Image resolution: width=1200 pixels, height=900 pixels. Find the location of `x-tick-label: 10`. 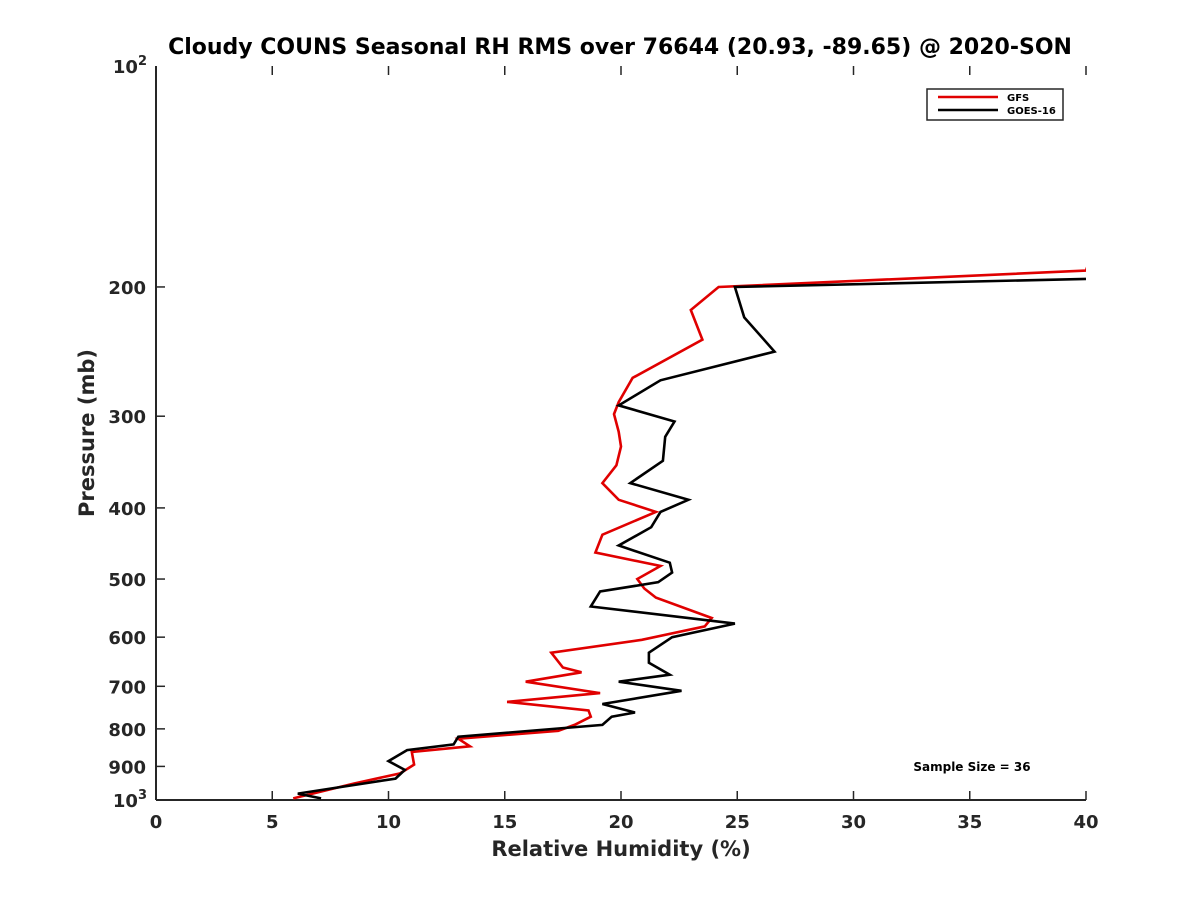

x-tick-label: 10 is located at coordinates (388, 822).